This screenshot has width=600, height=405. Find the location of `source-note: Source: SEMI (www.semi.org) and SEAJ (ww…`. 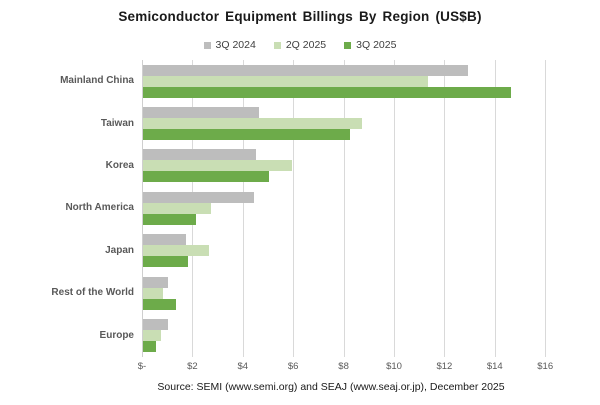

source-note: Source: SEMI (www.semi.org) and SEAJ (ww… is located at coordinates (331, 387).